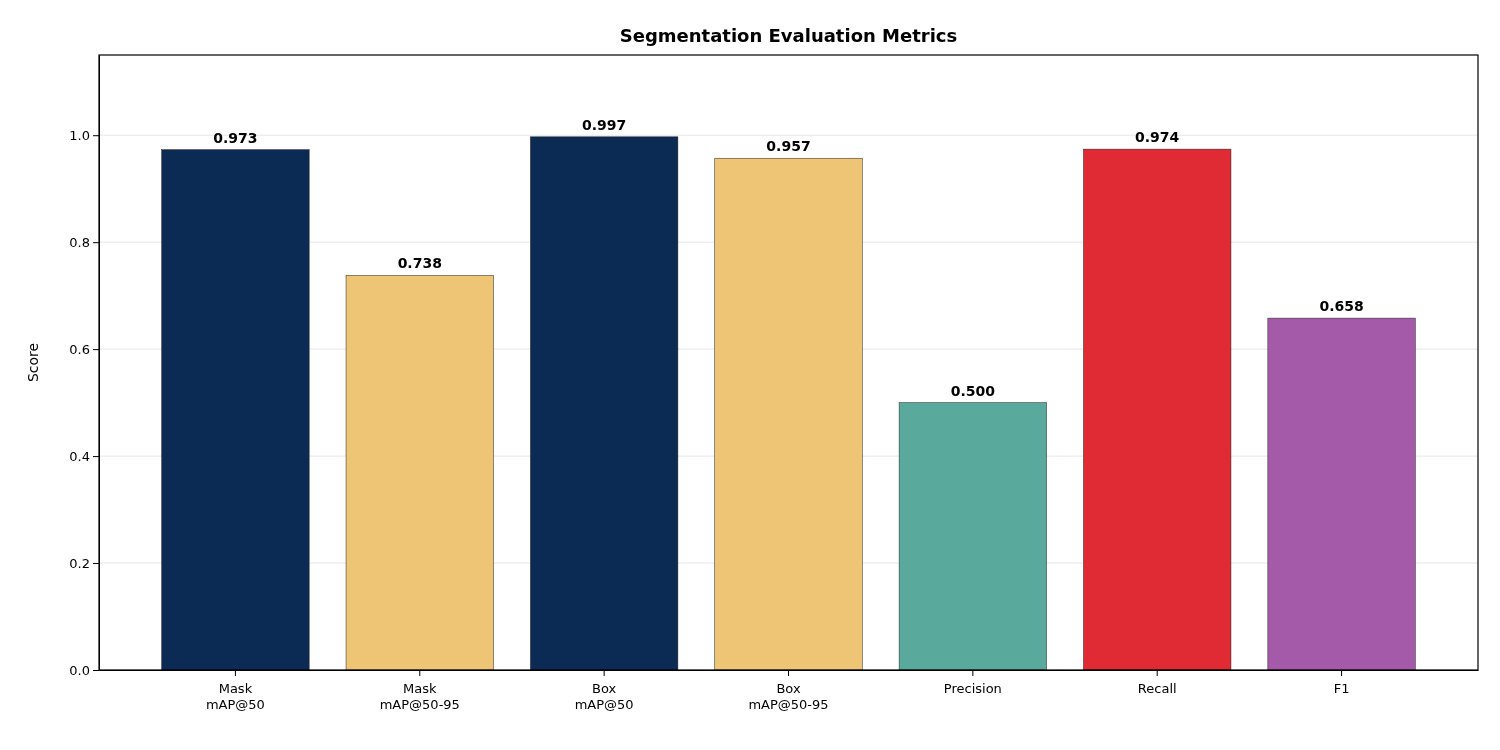 The width and height of the screenshot is (1500, 750). Describe the element at coordinates (1157, 688) in the screenshot. I see `x-tick-label: Recall` at that location.